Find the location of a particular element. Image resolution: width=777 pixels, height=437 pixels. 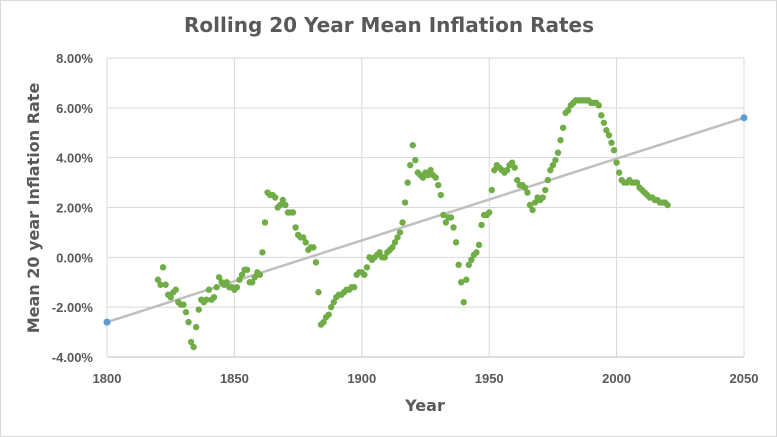

y-tick-label: 0.00% is located at coordinates (74, 257).